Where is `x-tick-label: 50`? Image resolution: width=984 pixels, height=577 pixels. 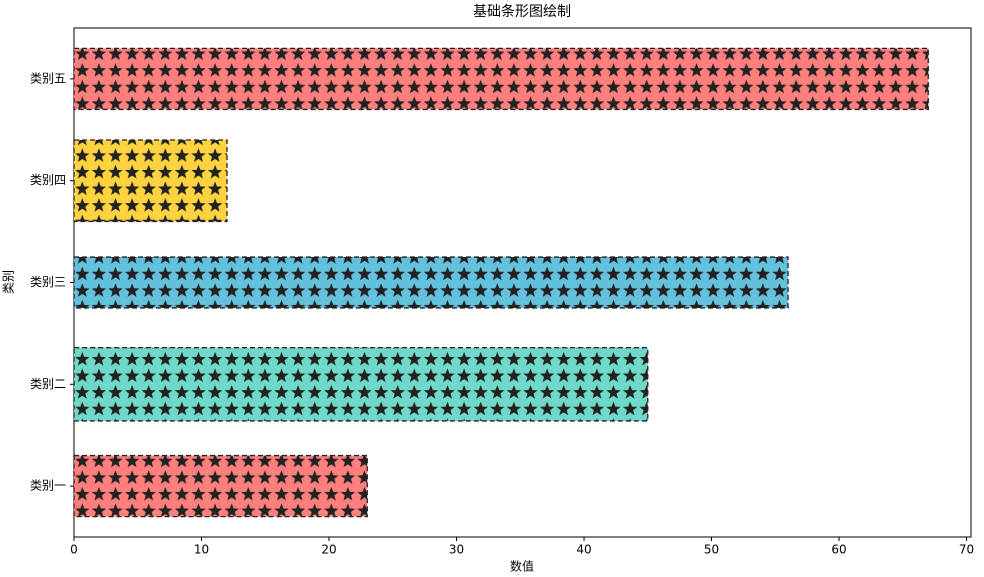
x-tick-label: 50 is located at coordinates (711, 550).